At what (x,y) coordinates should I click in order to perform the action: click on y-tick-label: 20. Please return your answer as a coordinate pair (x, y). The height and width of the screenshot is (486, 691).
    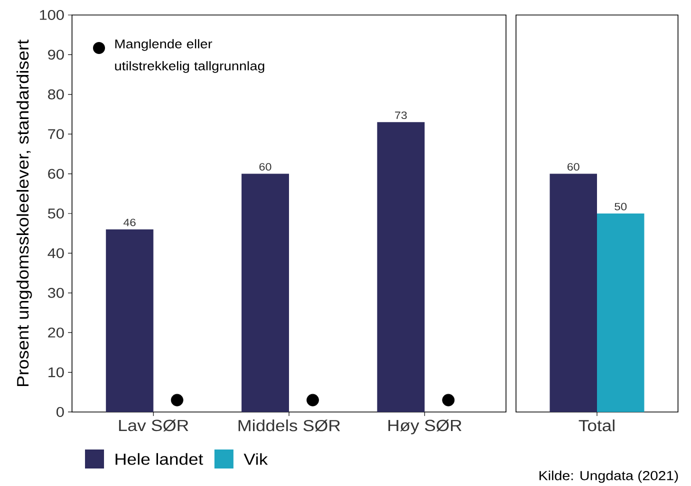
    Looking at the image, I should click on (56, 333).